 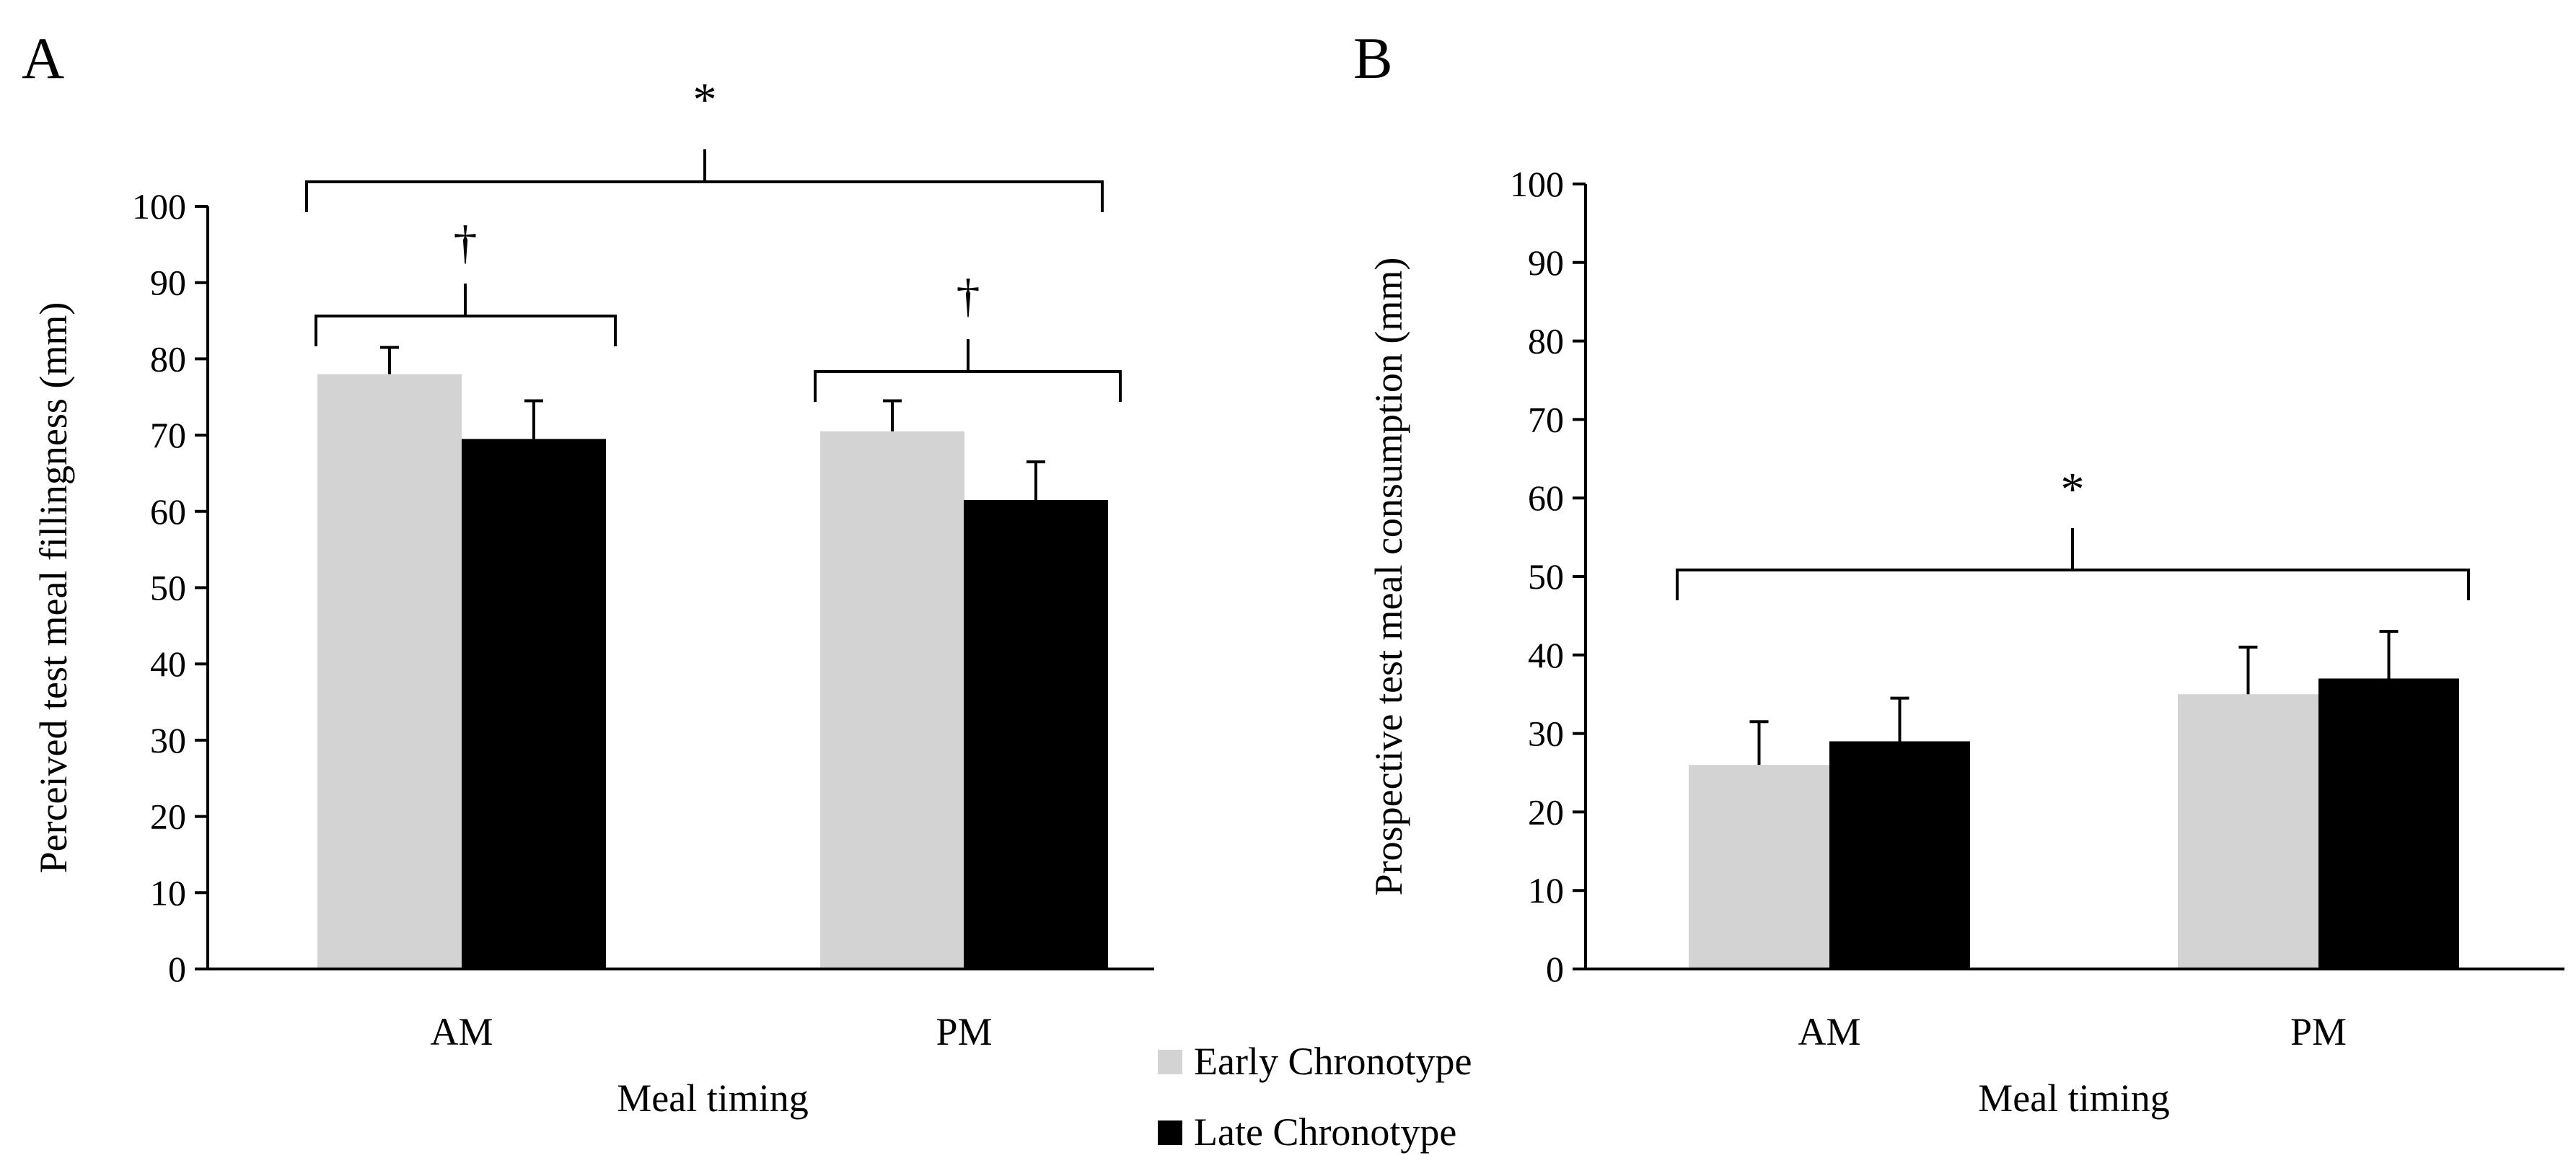 I want to click on panel-label: A, so click(x=43, y=58).